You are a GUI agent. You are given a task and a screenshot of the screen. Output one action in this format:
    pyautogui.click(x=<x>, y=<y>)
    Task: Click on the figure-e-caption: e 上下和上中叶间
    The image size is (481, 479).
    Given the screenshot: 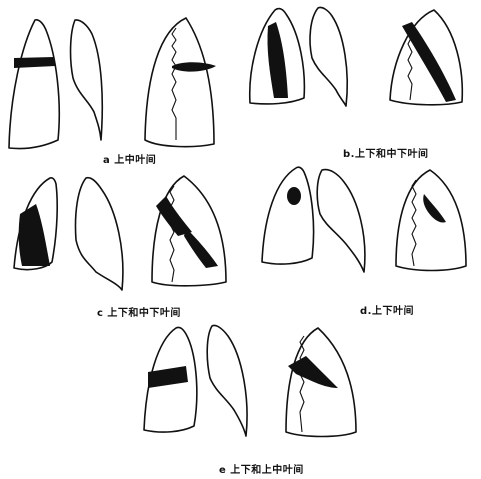 What is the action you would take?
    pyautogui.click(x=261, y=470)
    